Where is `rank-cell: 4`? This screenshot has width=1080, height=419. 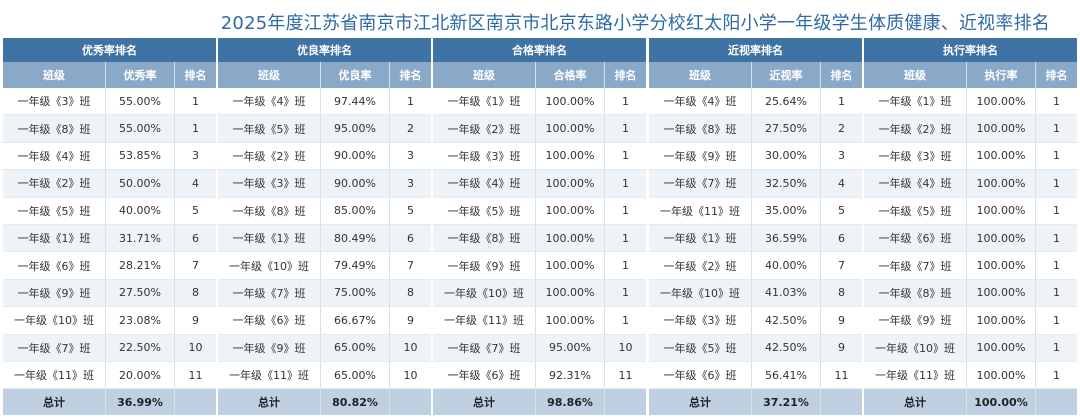
rank-cell: 4 is located at coordinates (841, 183).